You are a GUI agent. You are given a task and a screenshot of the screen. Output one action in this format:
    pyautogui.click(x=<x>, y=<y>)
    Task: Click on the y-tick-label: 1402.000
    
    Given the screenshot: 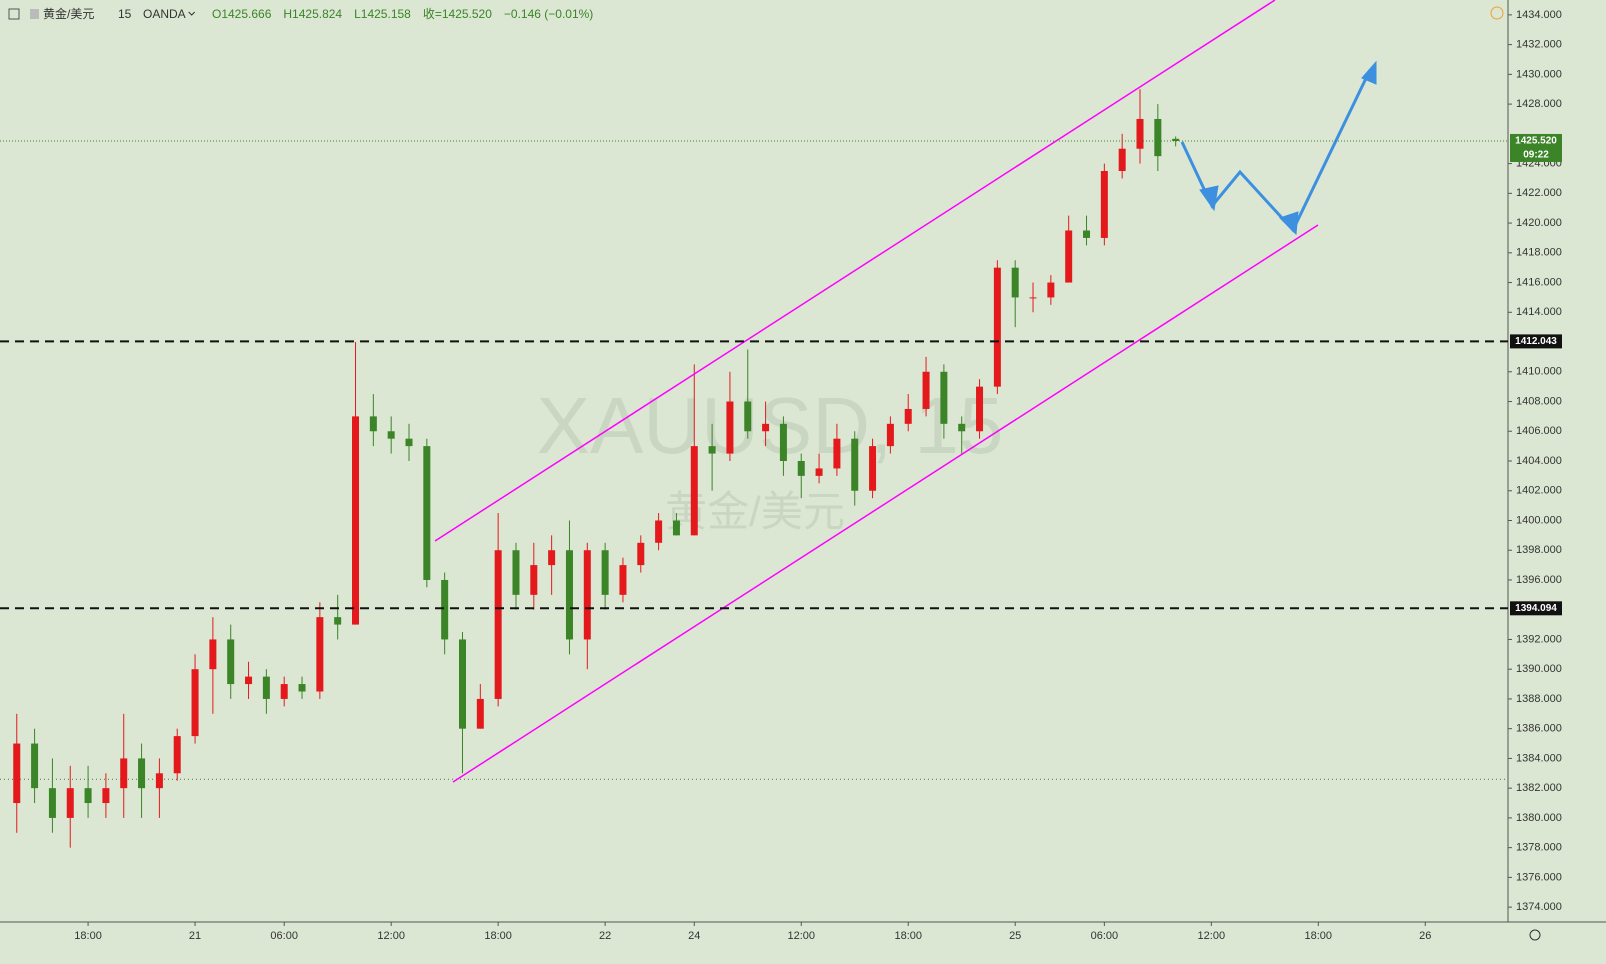 What is the action you would take?
    pyautogui.click(x=1539, y=491)
    